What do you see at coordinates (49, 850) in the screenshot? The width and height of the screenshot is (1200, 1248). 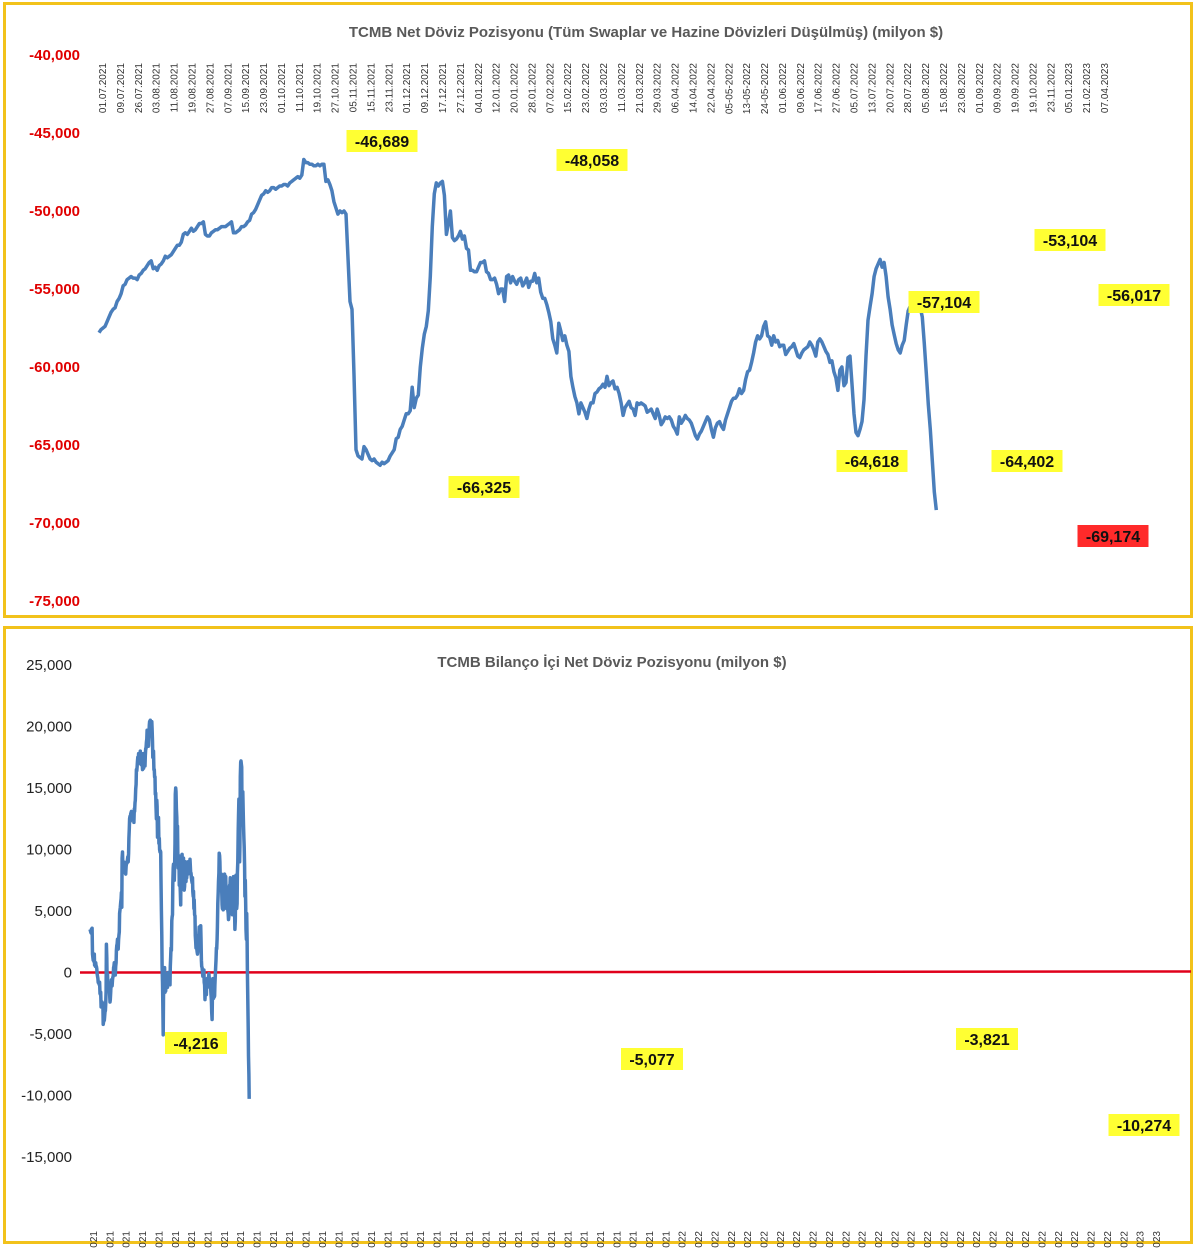 I see `y-tick-label: 10,000` at bounding box center [49, 850].